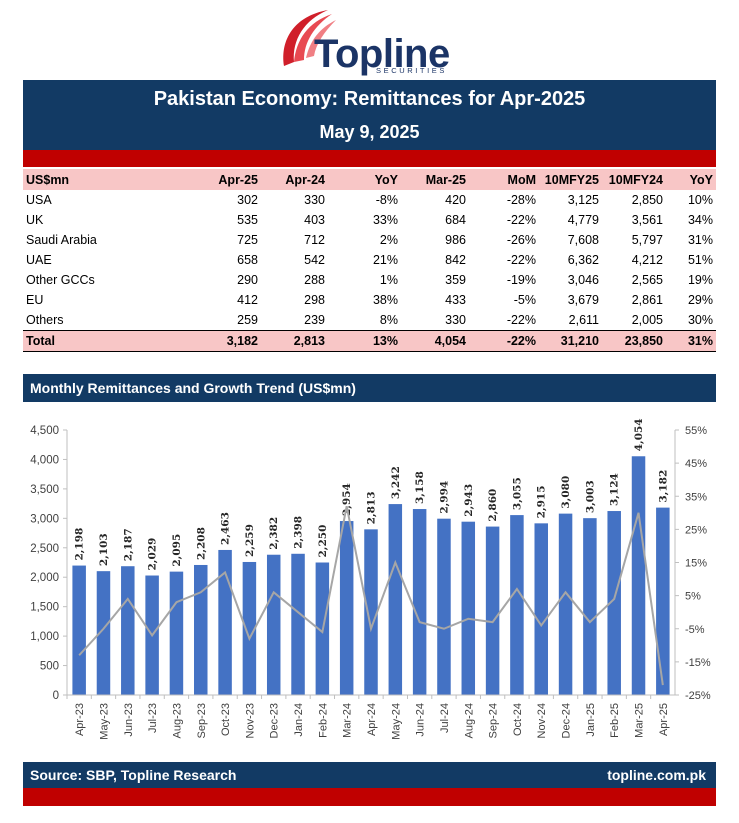 Image resolution: width=739 pixels, height=823 pixels. Describe the element at coordinates (177, 550) in the screenshot. I see `bar-data-label: 2,095` at that location.